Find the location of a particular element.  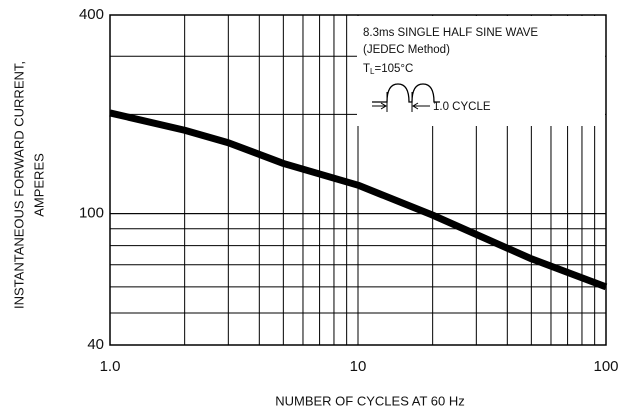

y-tick-label: 400 is located at coordinates (91, 14).